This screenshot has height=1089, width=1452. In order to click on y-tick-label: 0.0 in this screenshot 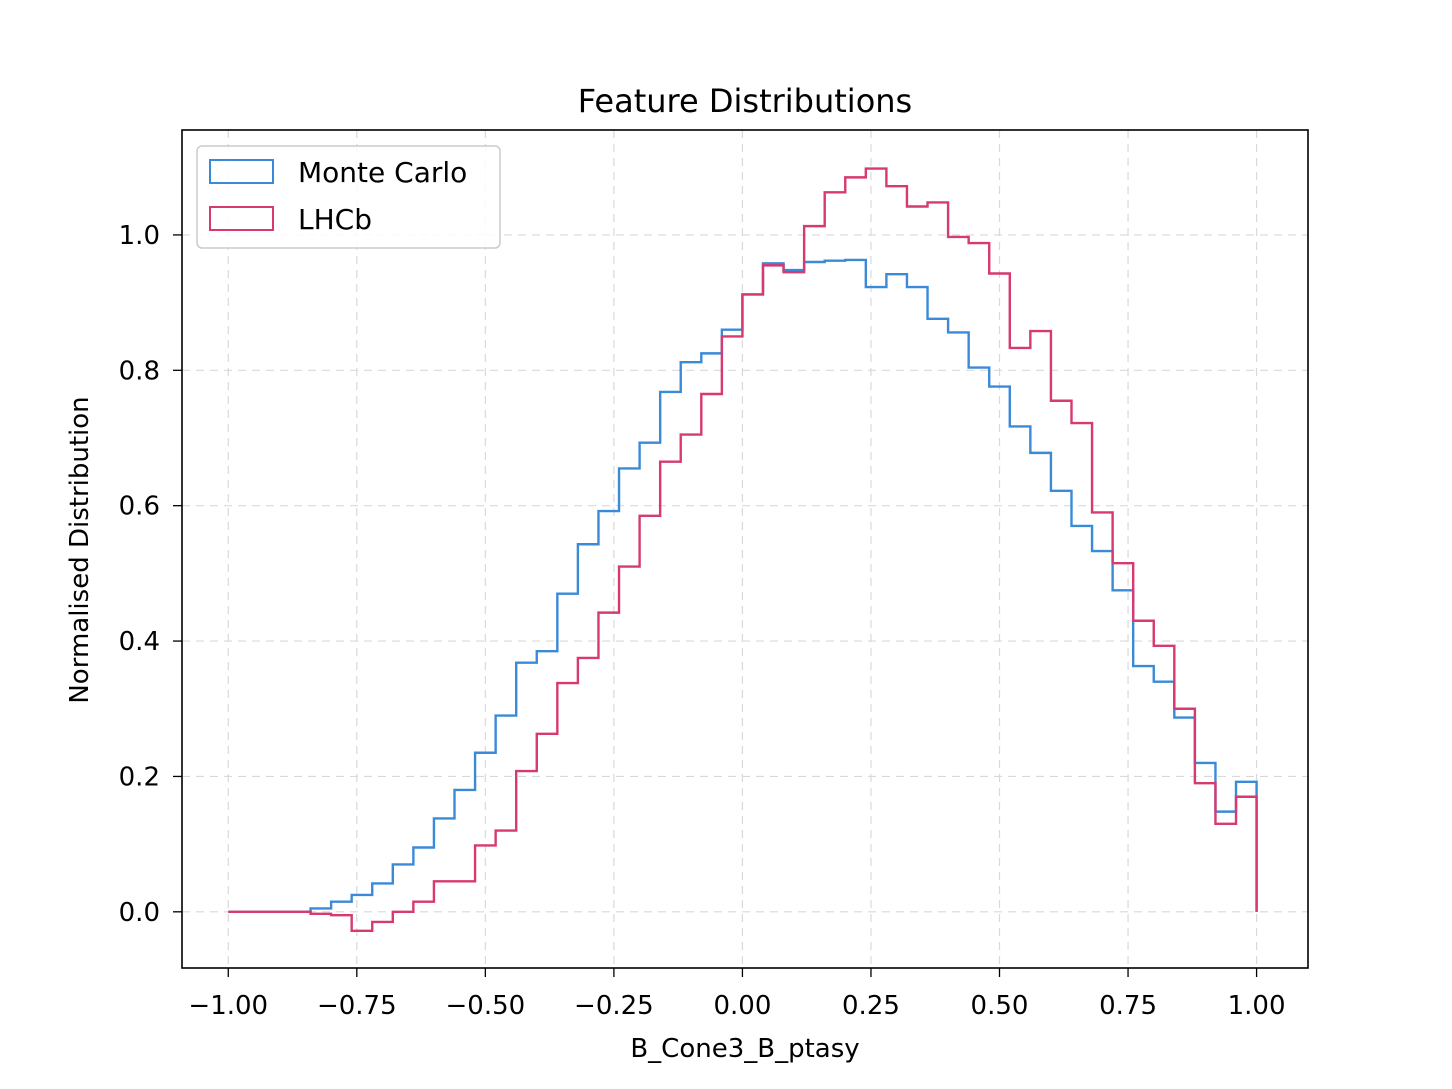, I will do `click(139, 913)`.